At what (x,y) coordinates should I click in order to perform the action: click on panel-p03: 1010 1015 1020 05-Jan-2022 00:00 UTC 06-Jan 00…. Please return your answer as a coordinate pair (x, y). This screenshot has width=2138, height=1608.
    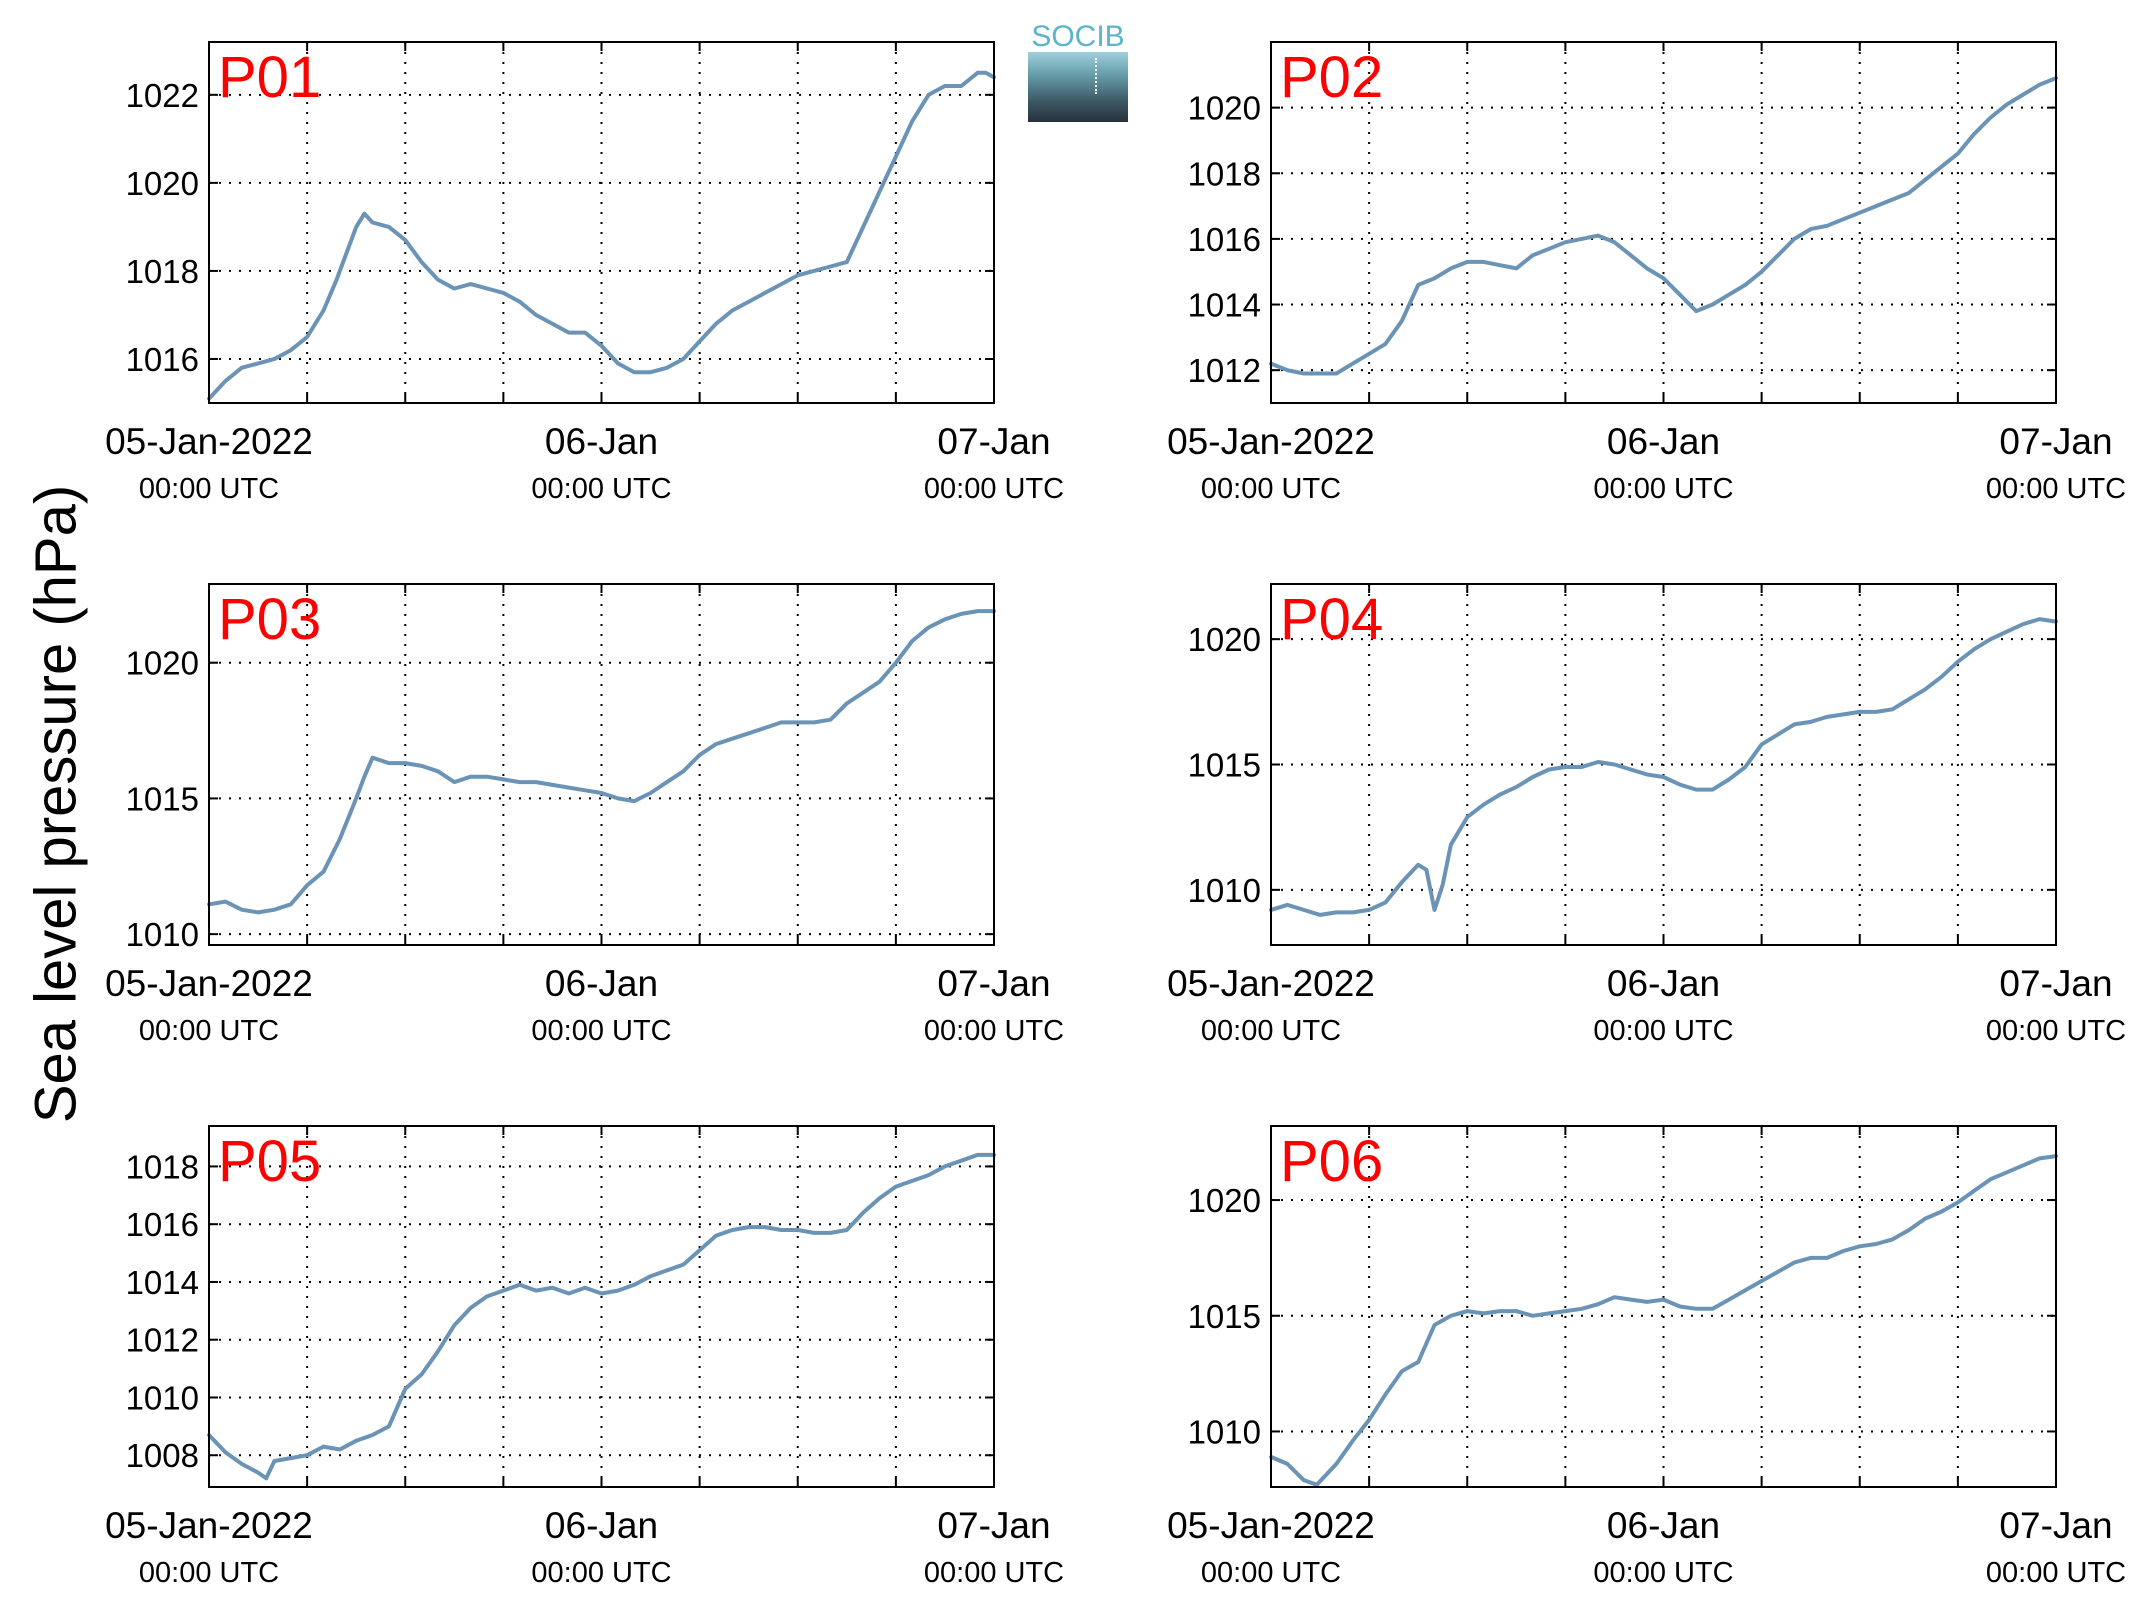
    Looking at the image, I should click on (584, 815).